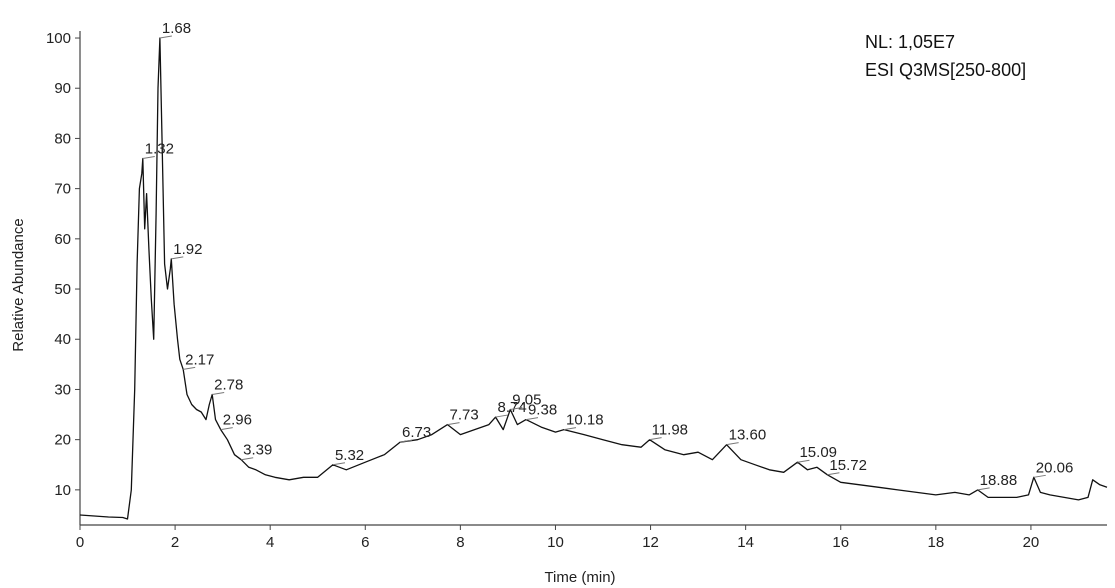  I want to click on y-tick: 40, so click(67, 339).